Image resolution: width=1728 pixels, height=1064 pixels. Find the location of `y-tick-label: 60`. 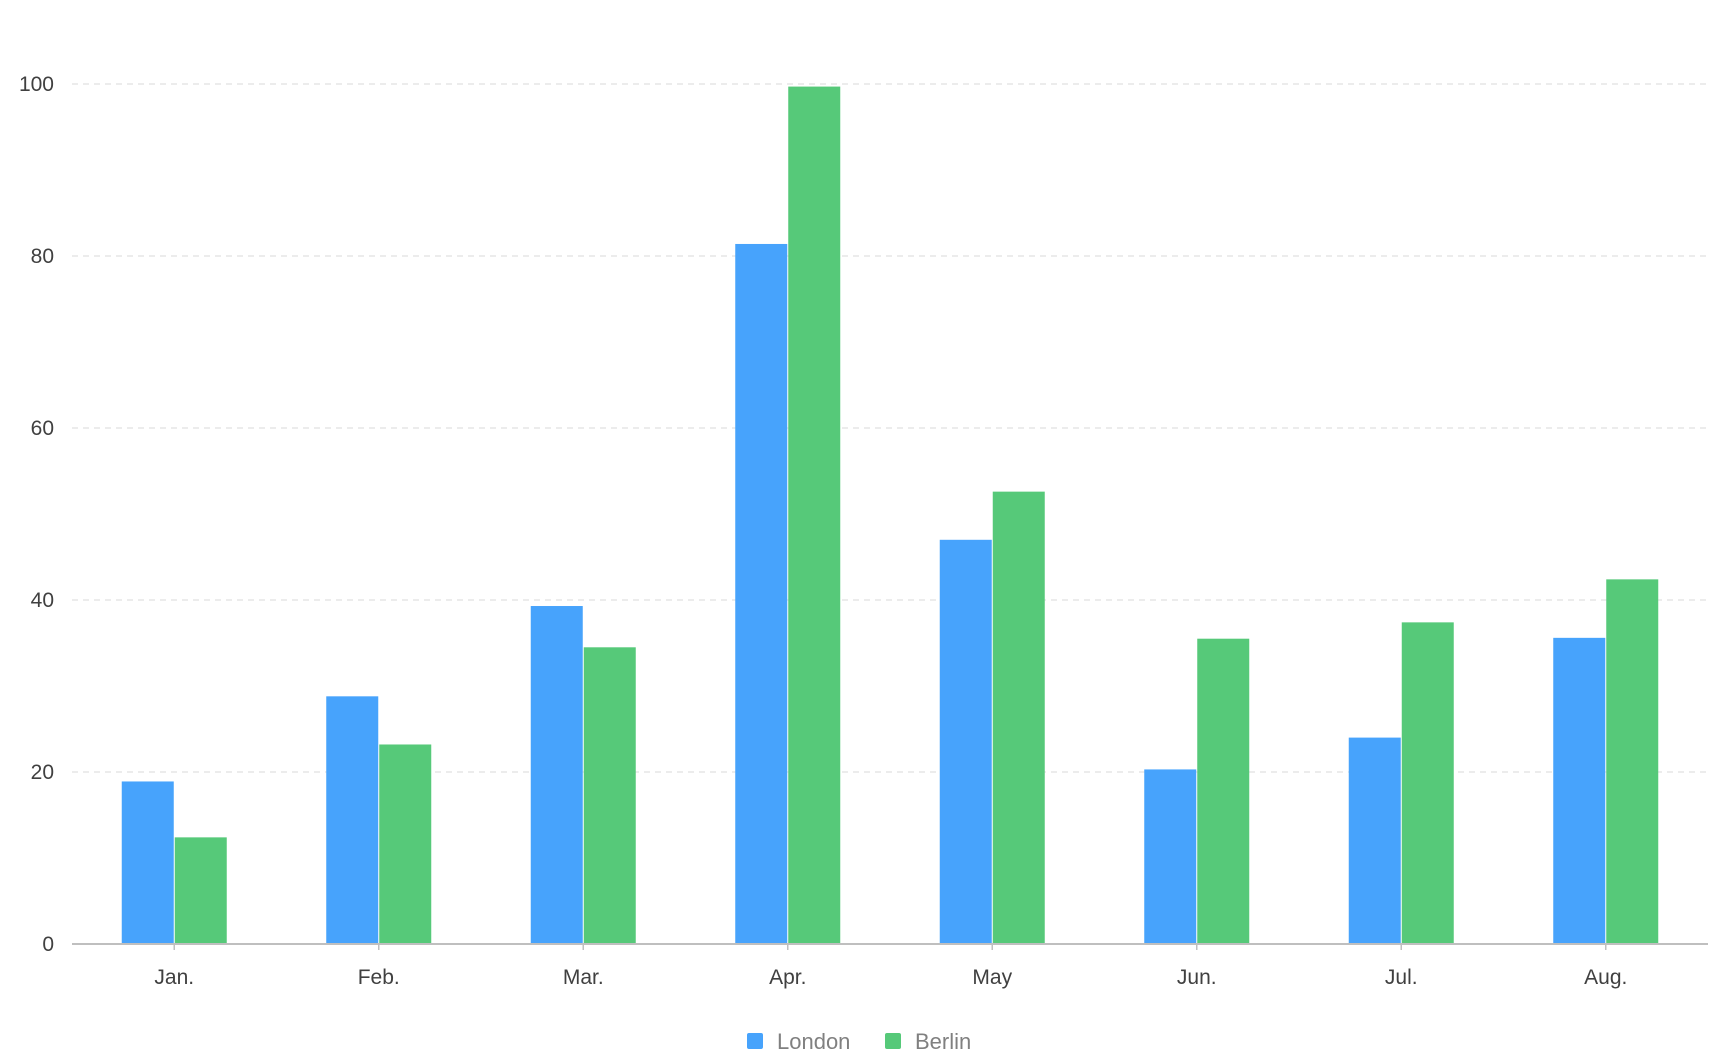

y-tick-label: 60 is located at coordinates (42, 428).